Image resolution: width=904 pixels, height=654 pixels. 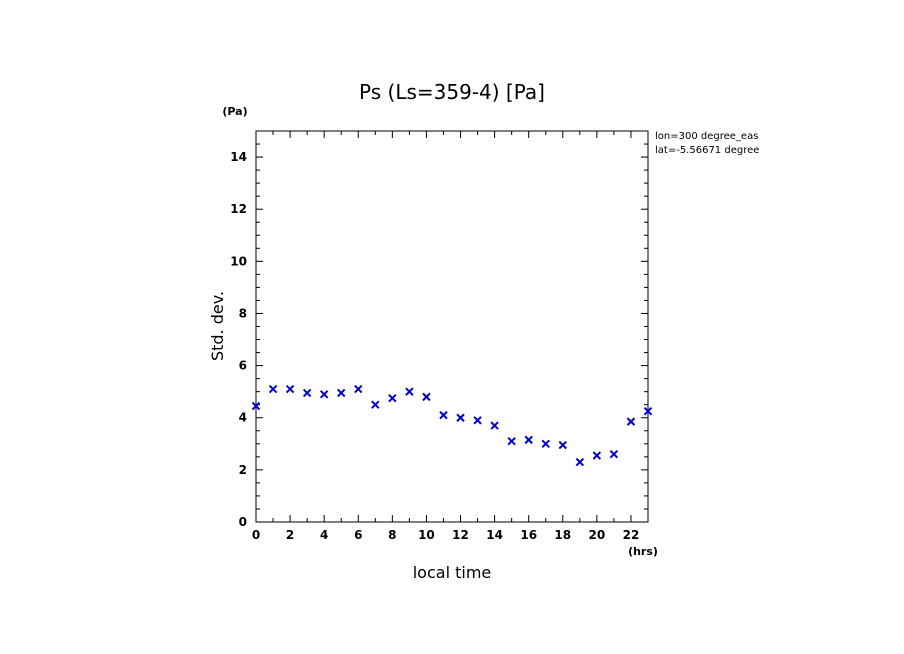 I want to click on y-tick-label: 12, so click(x=238, y=209).